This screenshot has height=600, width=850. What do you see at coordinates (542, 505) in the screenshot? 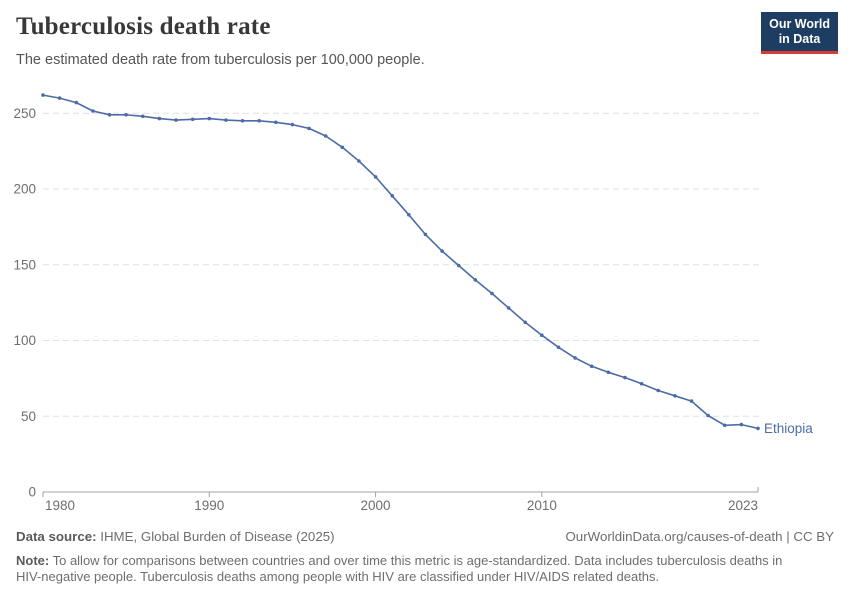
I see `x-axis-tick-label: 2010` at bounding box center [542, 505].